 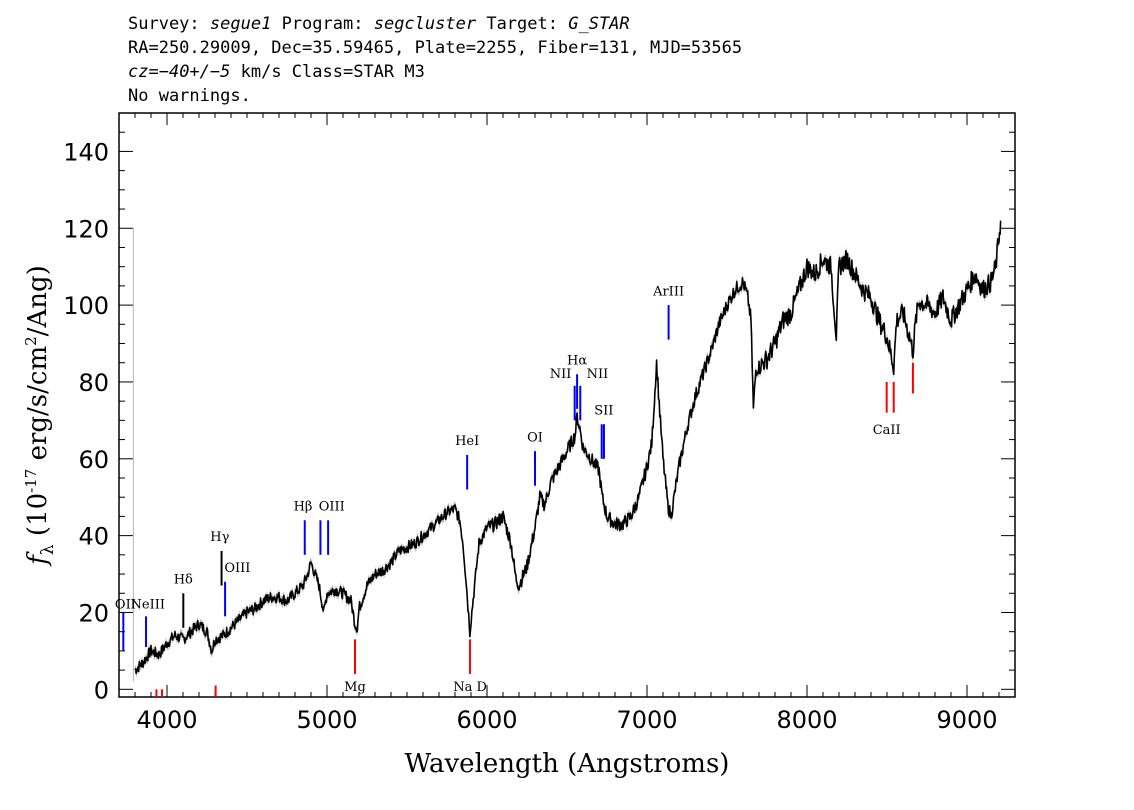 What do you see at coordinates (603, 410) in the screenshot?
I see `emission-line-label: SII` at bounding box center [603, 410].